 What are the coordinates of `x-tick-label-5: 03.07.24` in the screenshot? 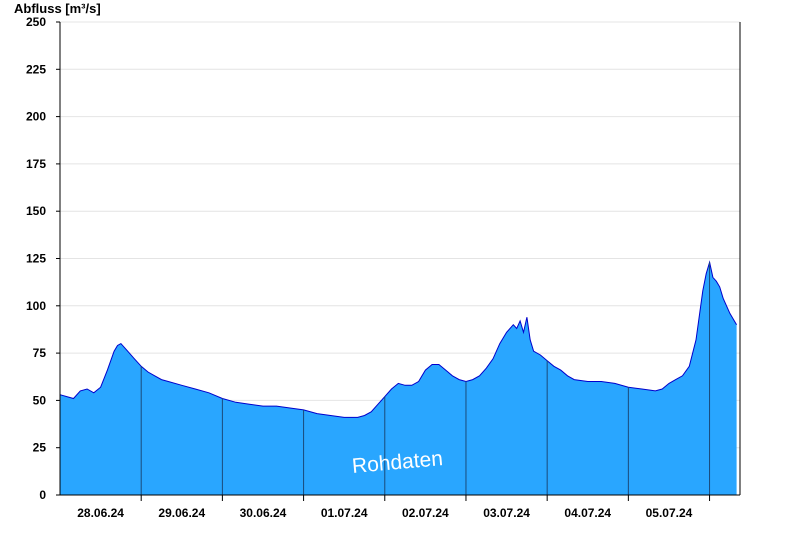 It's located at (506, 513).